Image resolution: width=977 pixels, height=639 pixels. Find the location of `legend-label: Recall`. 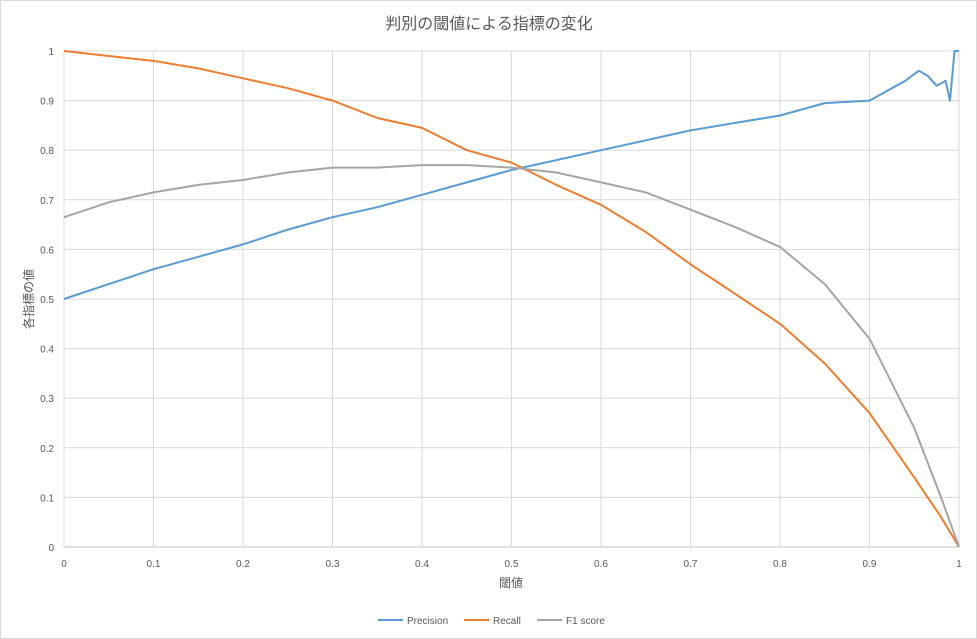

legend-label: Recall is located at coordinates (507, 621).